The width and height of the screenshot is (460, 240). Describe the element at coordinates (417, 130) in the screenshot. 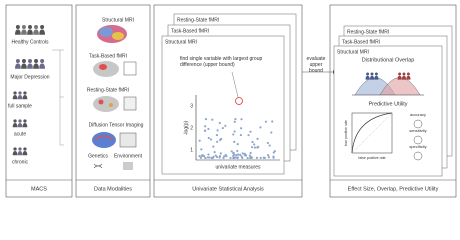

I see `metric-label: sensitivity` at that location.